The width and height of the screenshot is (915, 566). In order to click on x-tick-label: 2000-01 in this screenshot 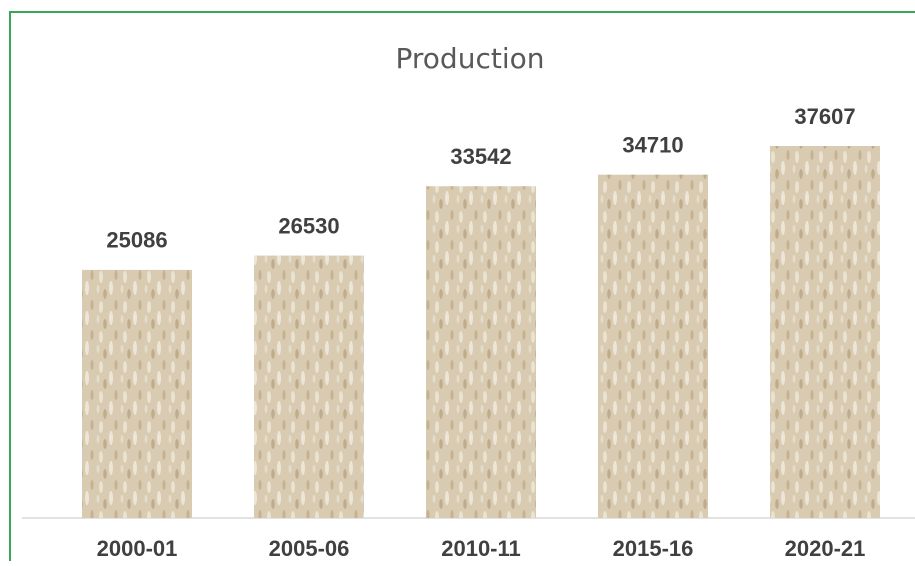, I will do `click(137, 548)`.